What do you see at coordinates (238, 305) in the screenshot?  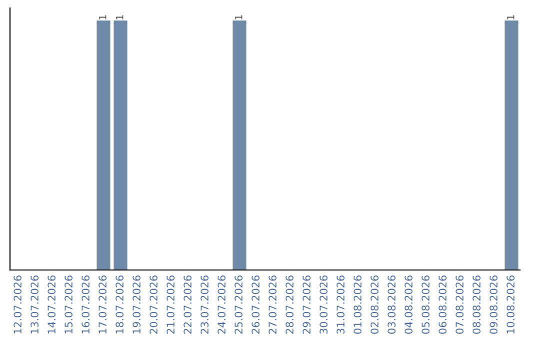 I see `x-tick-label: 25.07.2026` at bounding box center [238, 305].